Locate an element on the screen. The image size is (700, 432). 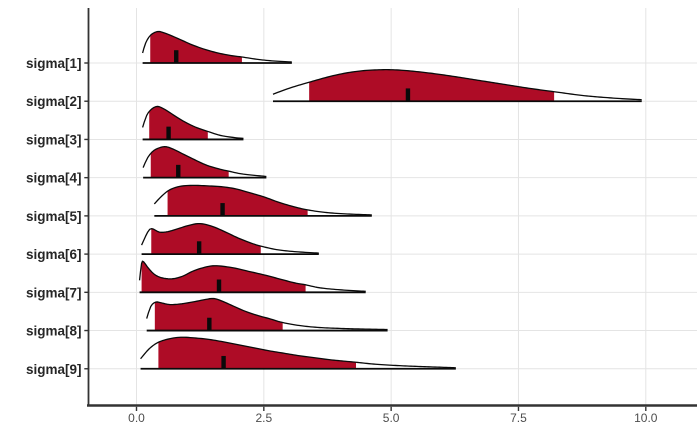
density-sigma[3] is located at coordinates (192, 123).